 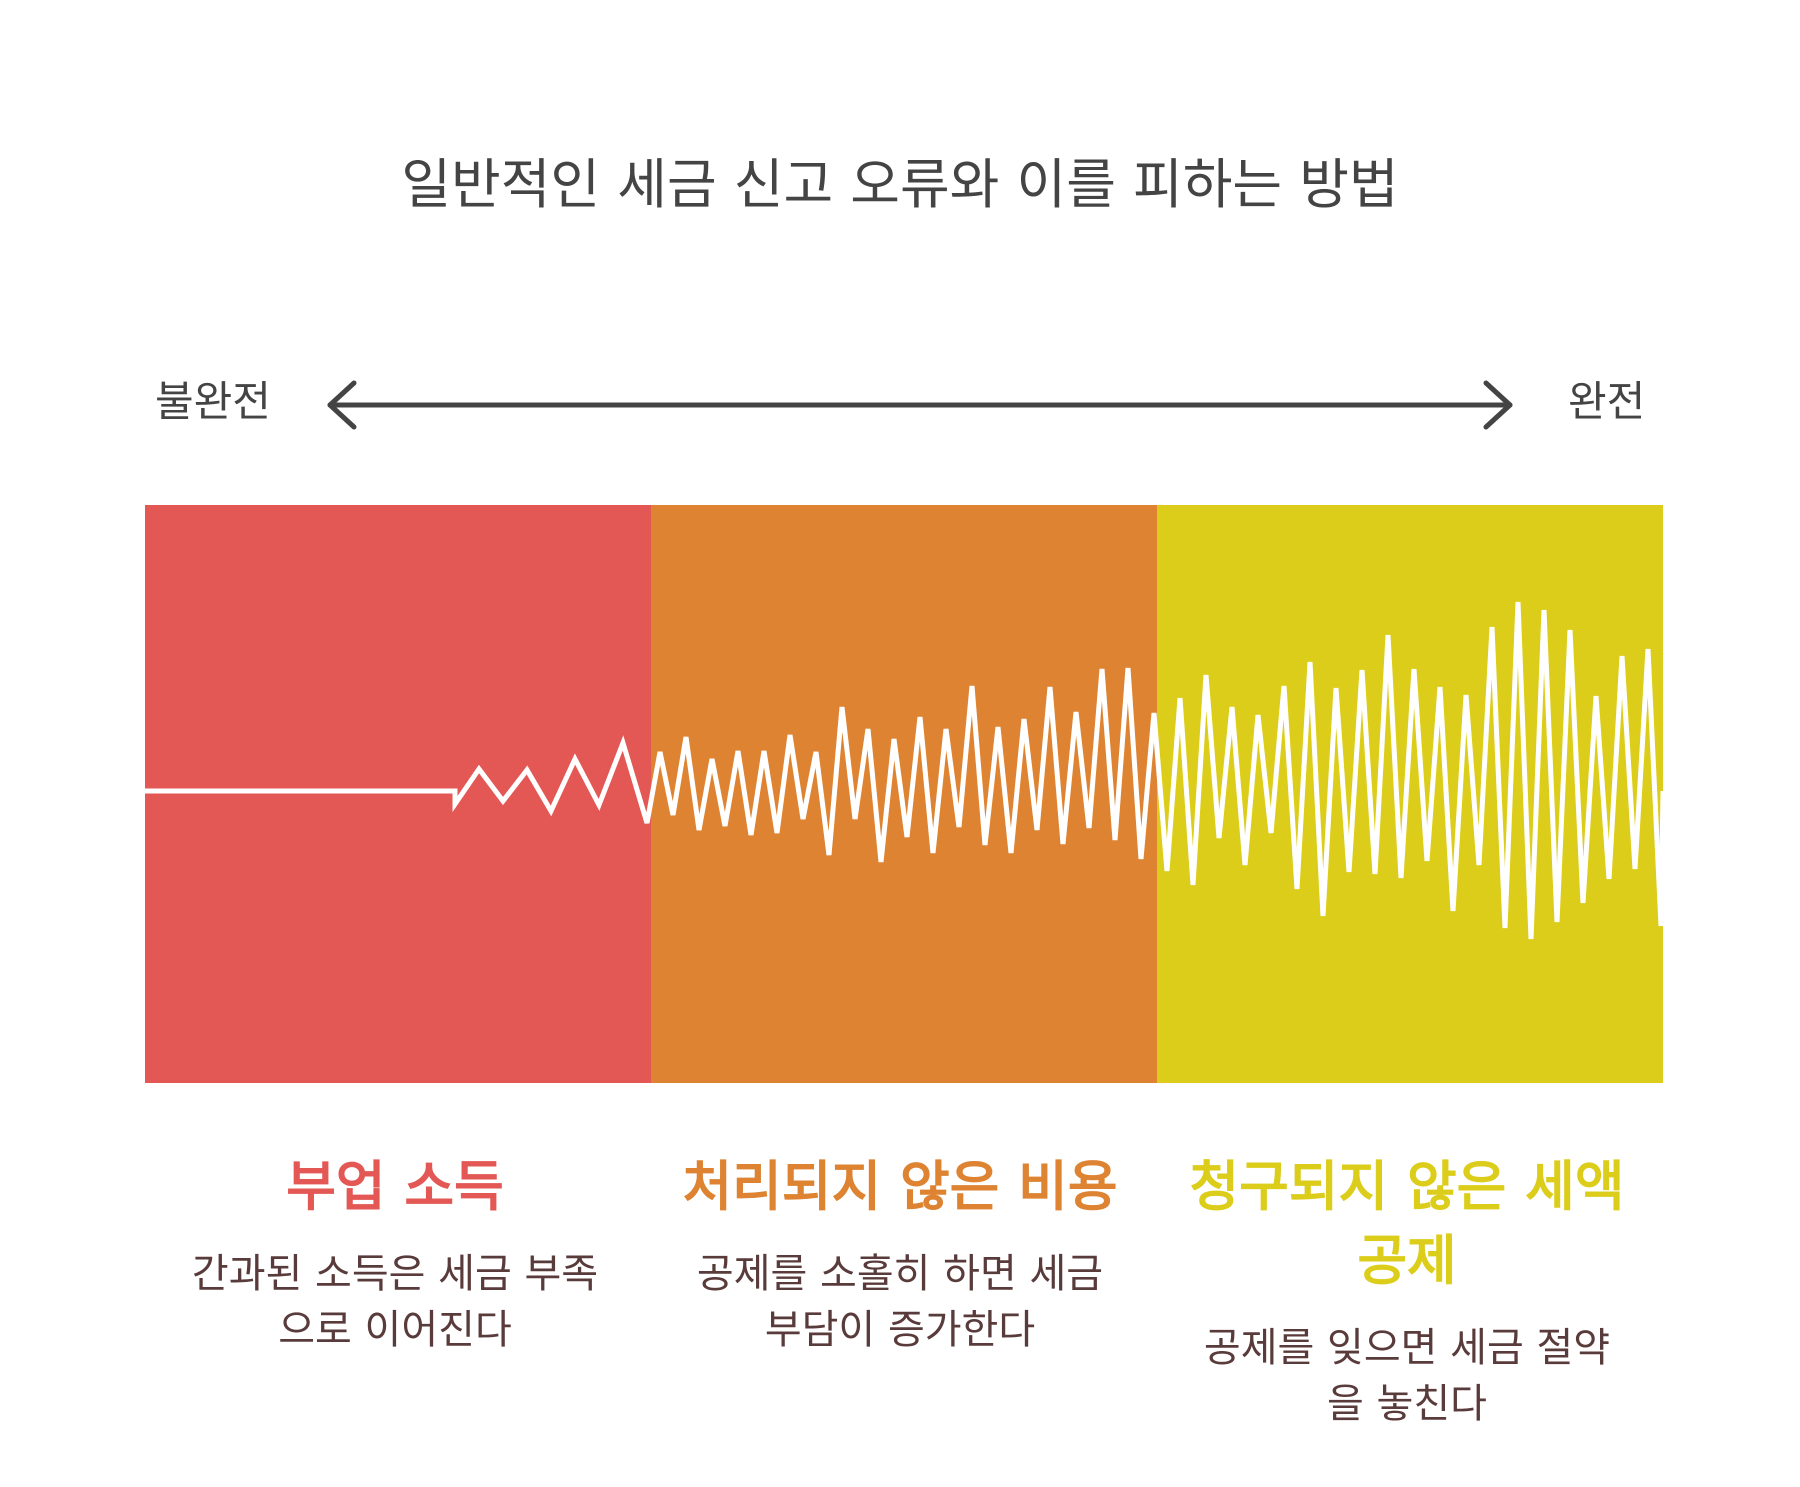 I want to click on panel-side-income, so click(x=398, y=794).